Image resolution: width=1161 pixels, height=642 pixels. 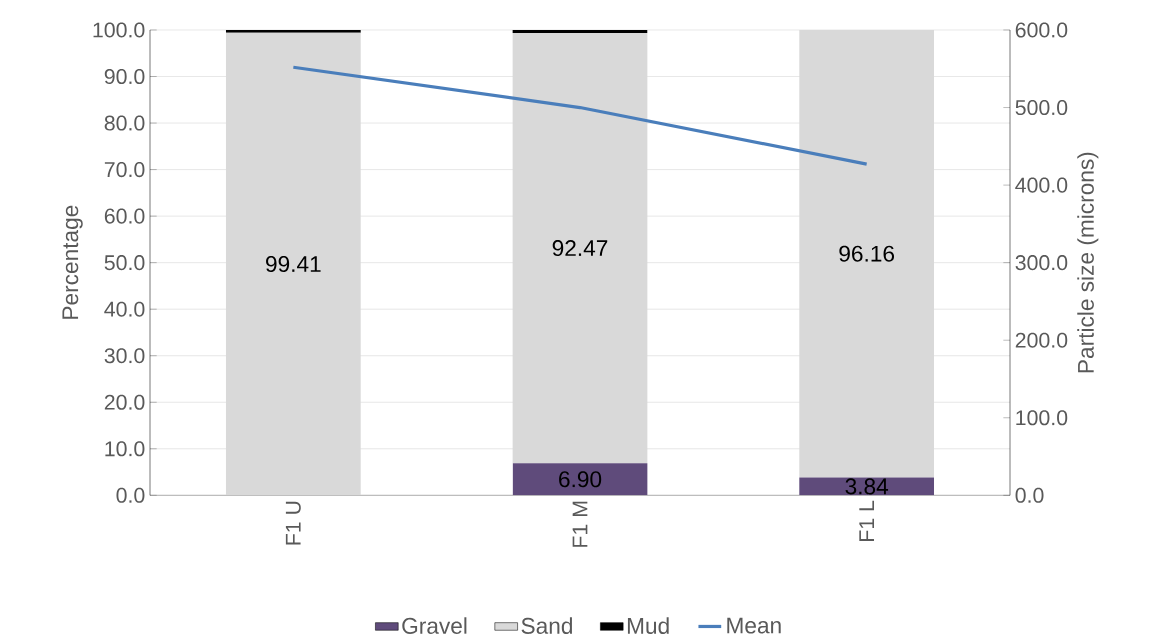 What do you see at coordinates (124, 263) in the screenshot?
I see `y-tick-label: 50.0` at bounding box center [124, 263].